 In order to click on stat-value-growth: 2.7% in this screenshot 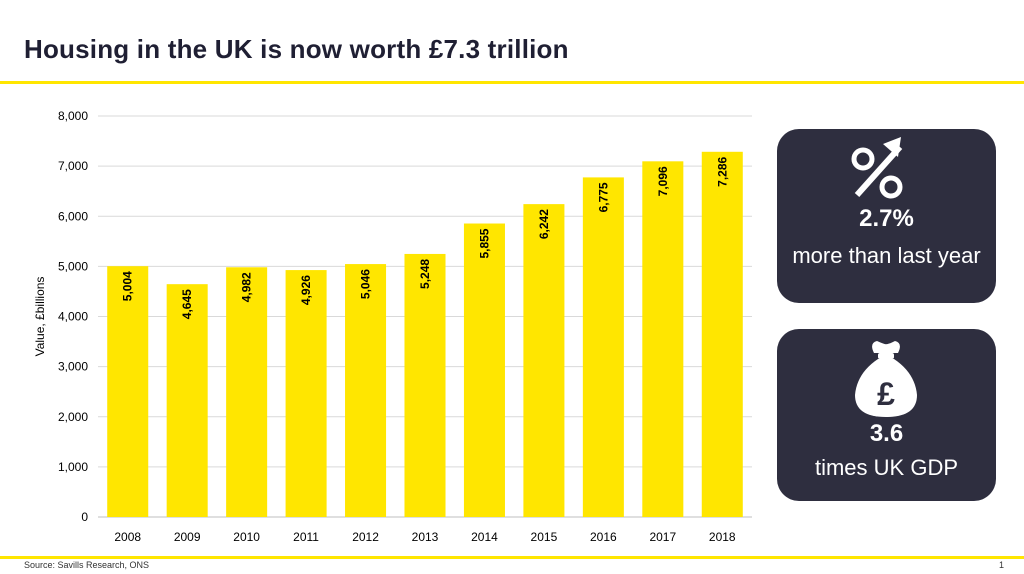, I will do `click(886, 218)`.